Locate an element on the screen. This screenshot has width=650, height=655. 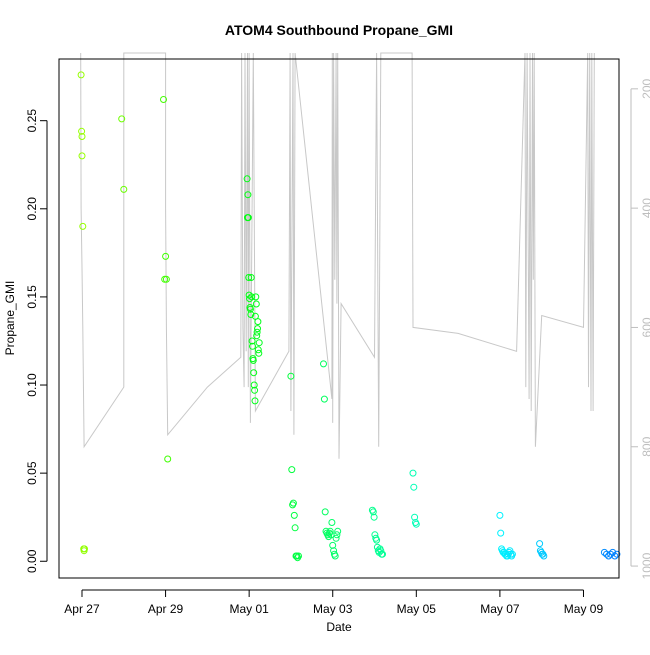
x-tick-label: May 05 is located at coordinates (417, 609).